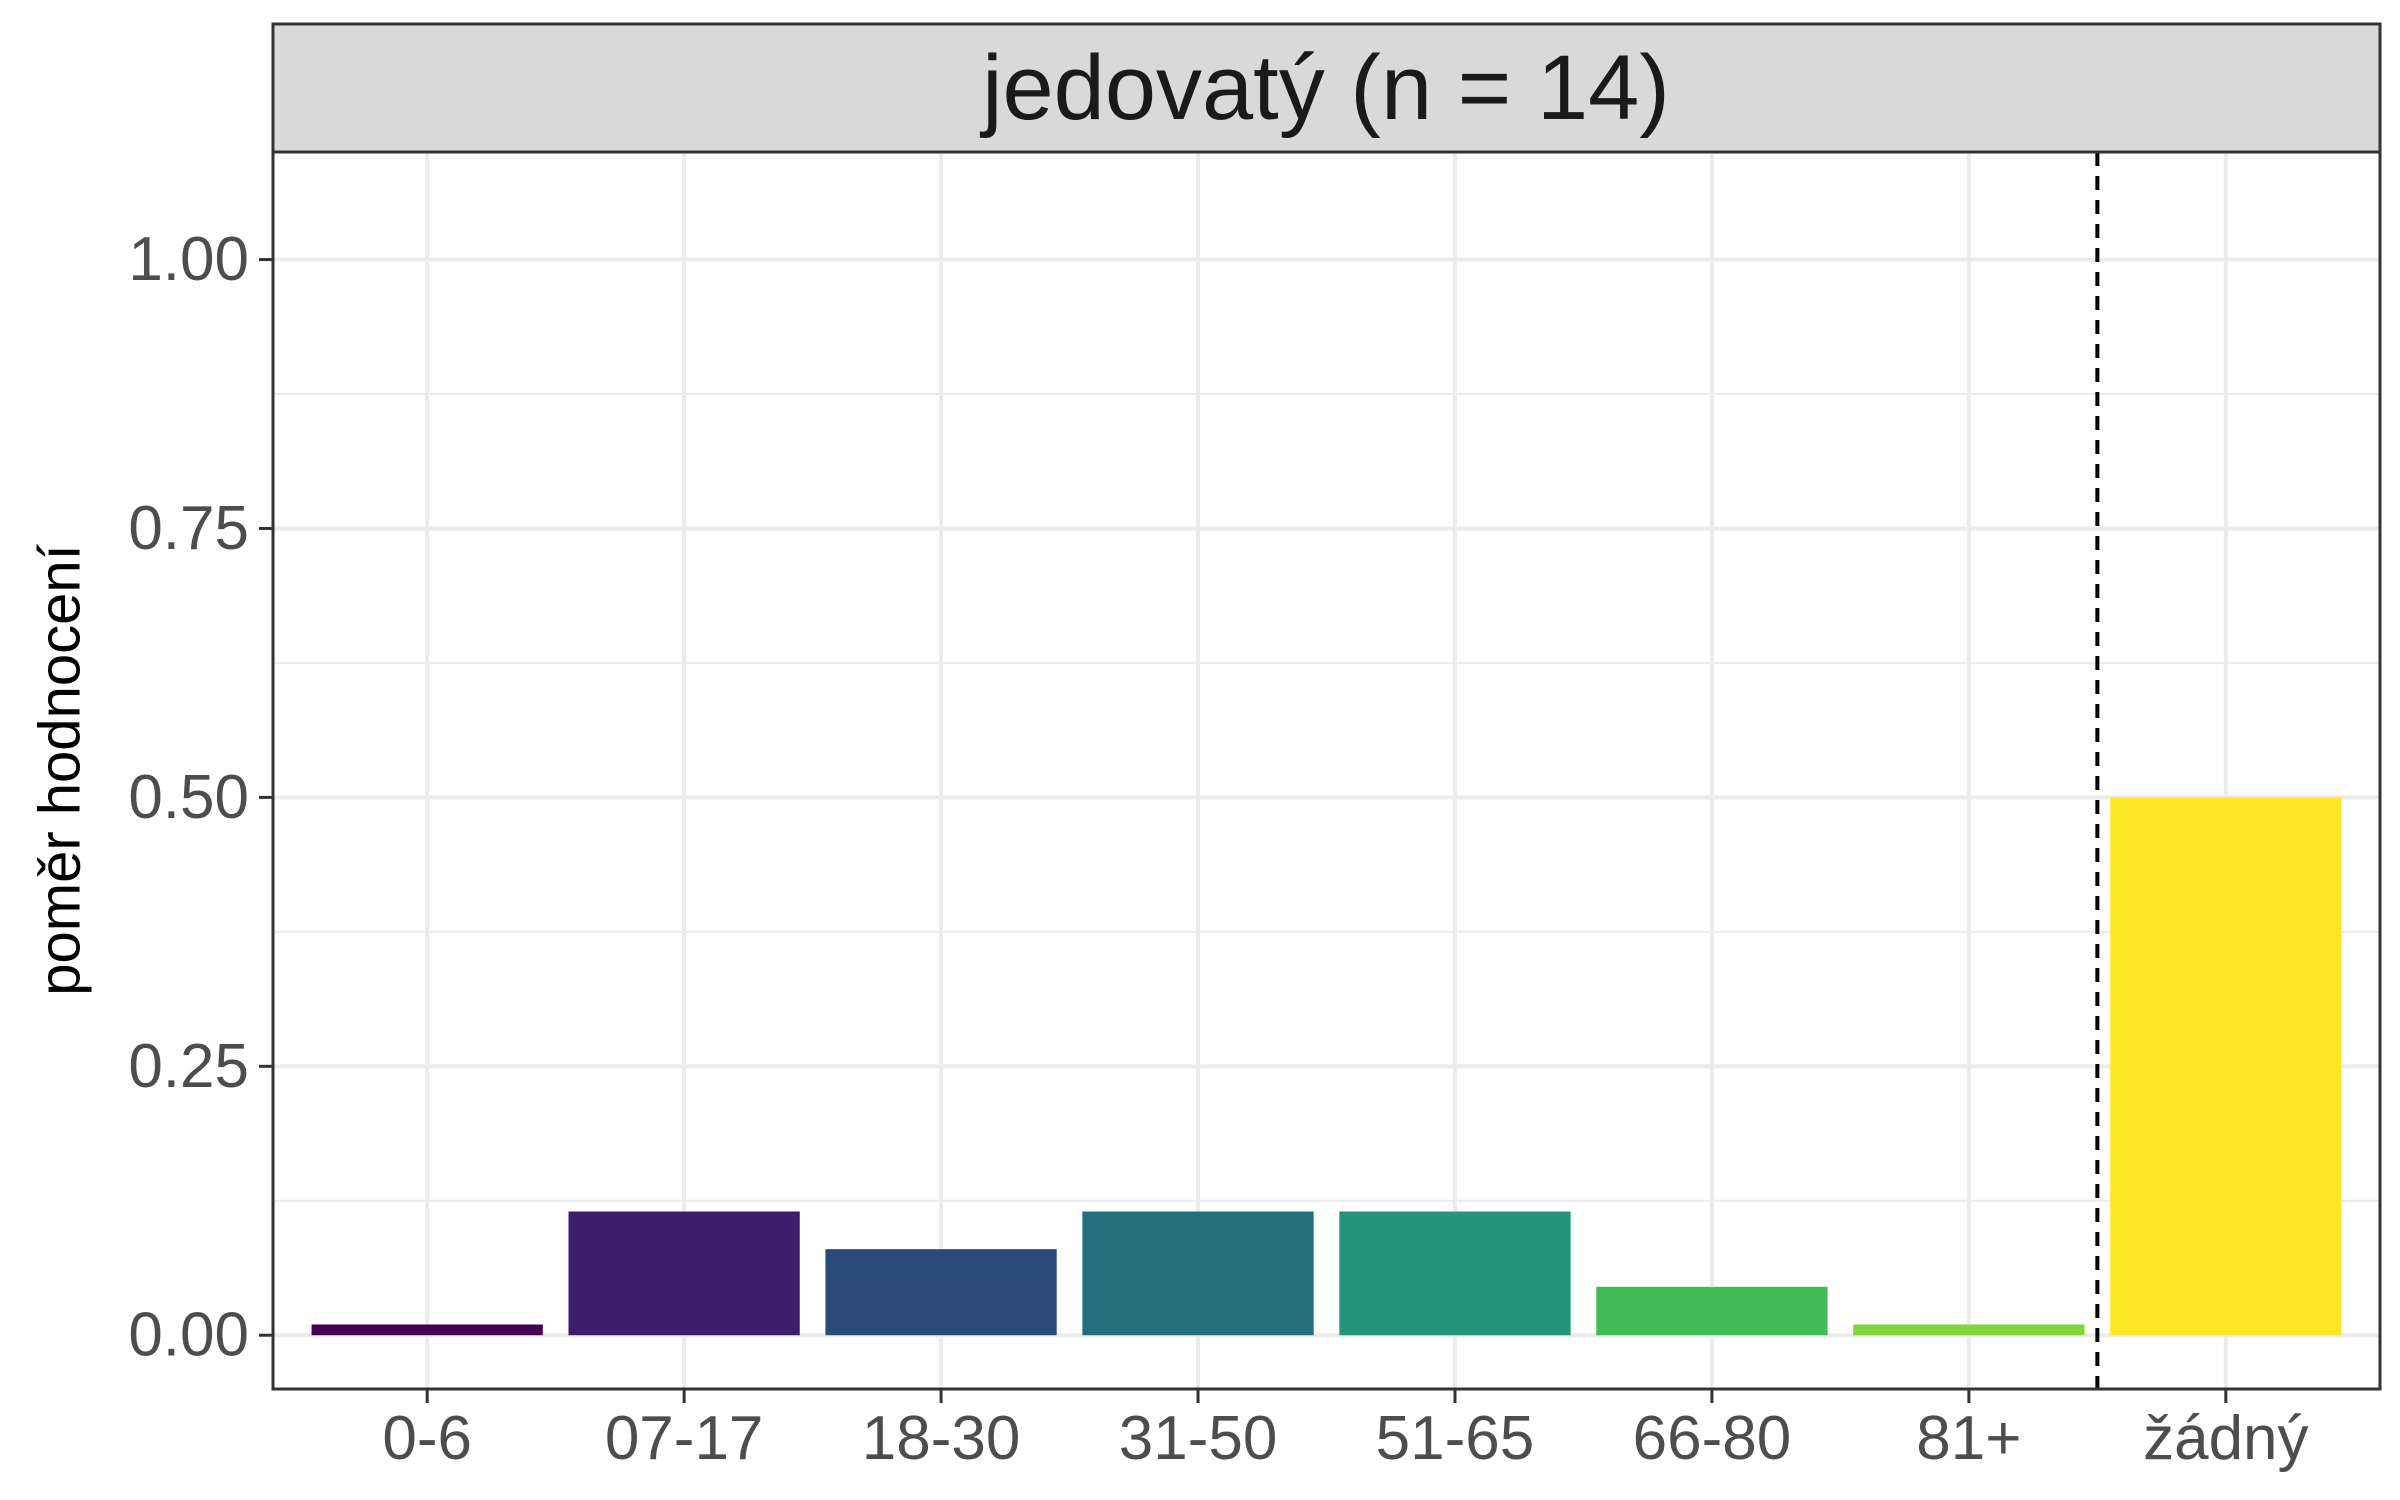  Describe the element at coordinates (2225, 1438) in the screenshot. I see `x-tick-label: žádný` at that location.